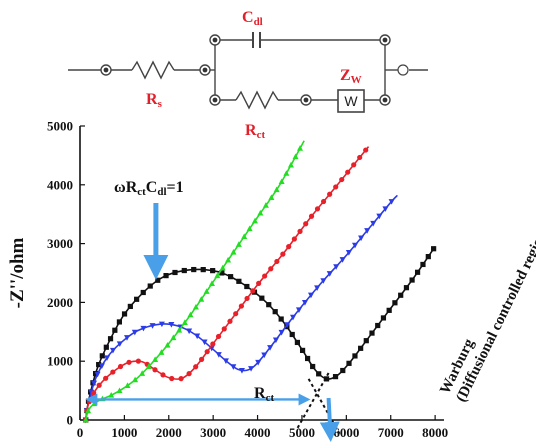 This screenshot has height=445, width=536. What do you see at coordinates (257, 100) in the screenshot?
I see `rct-resistor` at bounding box center [257, 100].